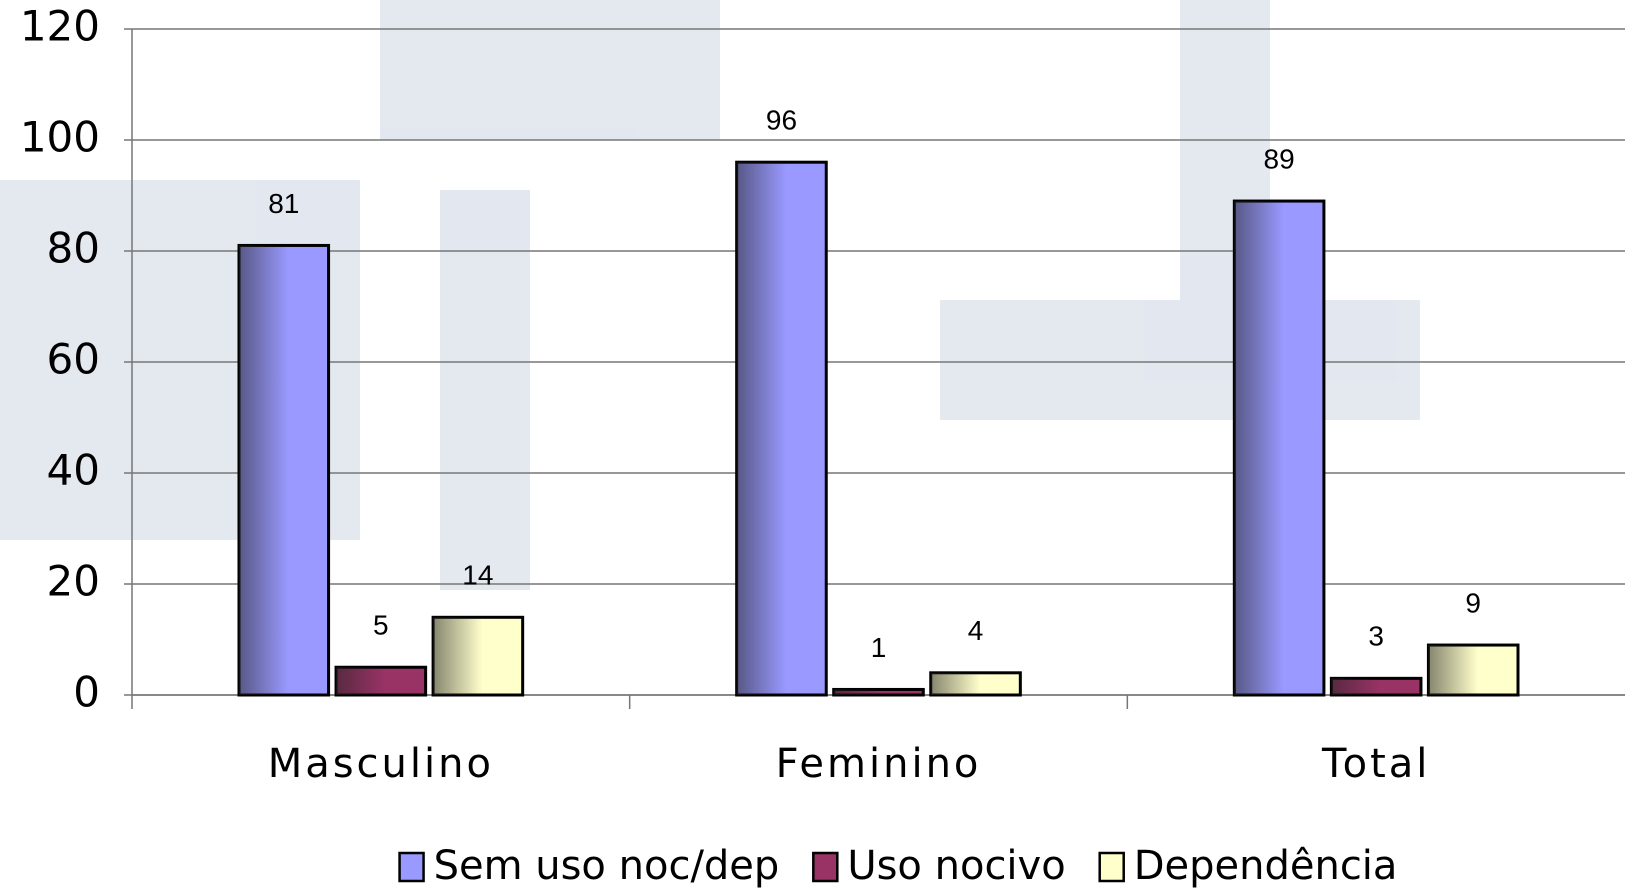 Image resolution: width=1625 pixels, height=892 pixels. What do you see at coordinates (73, 359) in the screenshot?
I see `y-tick-label: 60` at bounding box center [73, 359].